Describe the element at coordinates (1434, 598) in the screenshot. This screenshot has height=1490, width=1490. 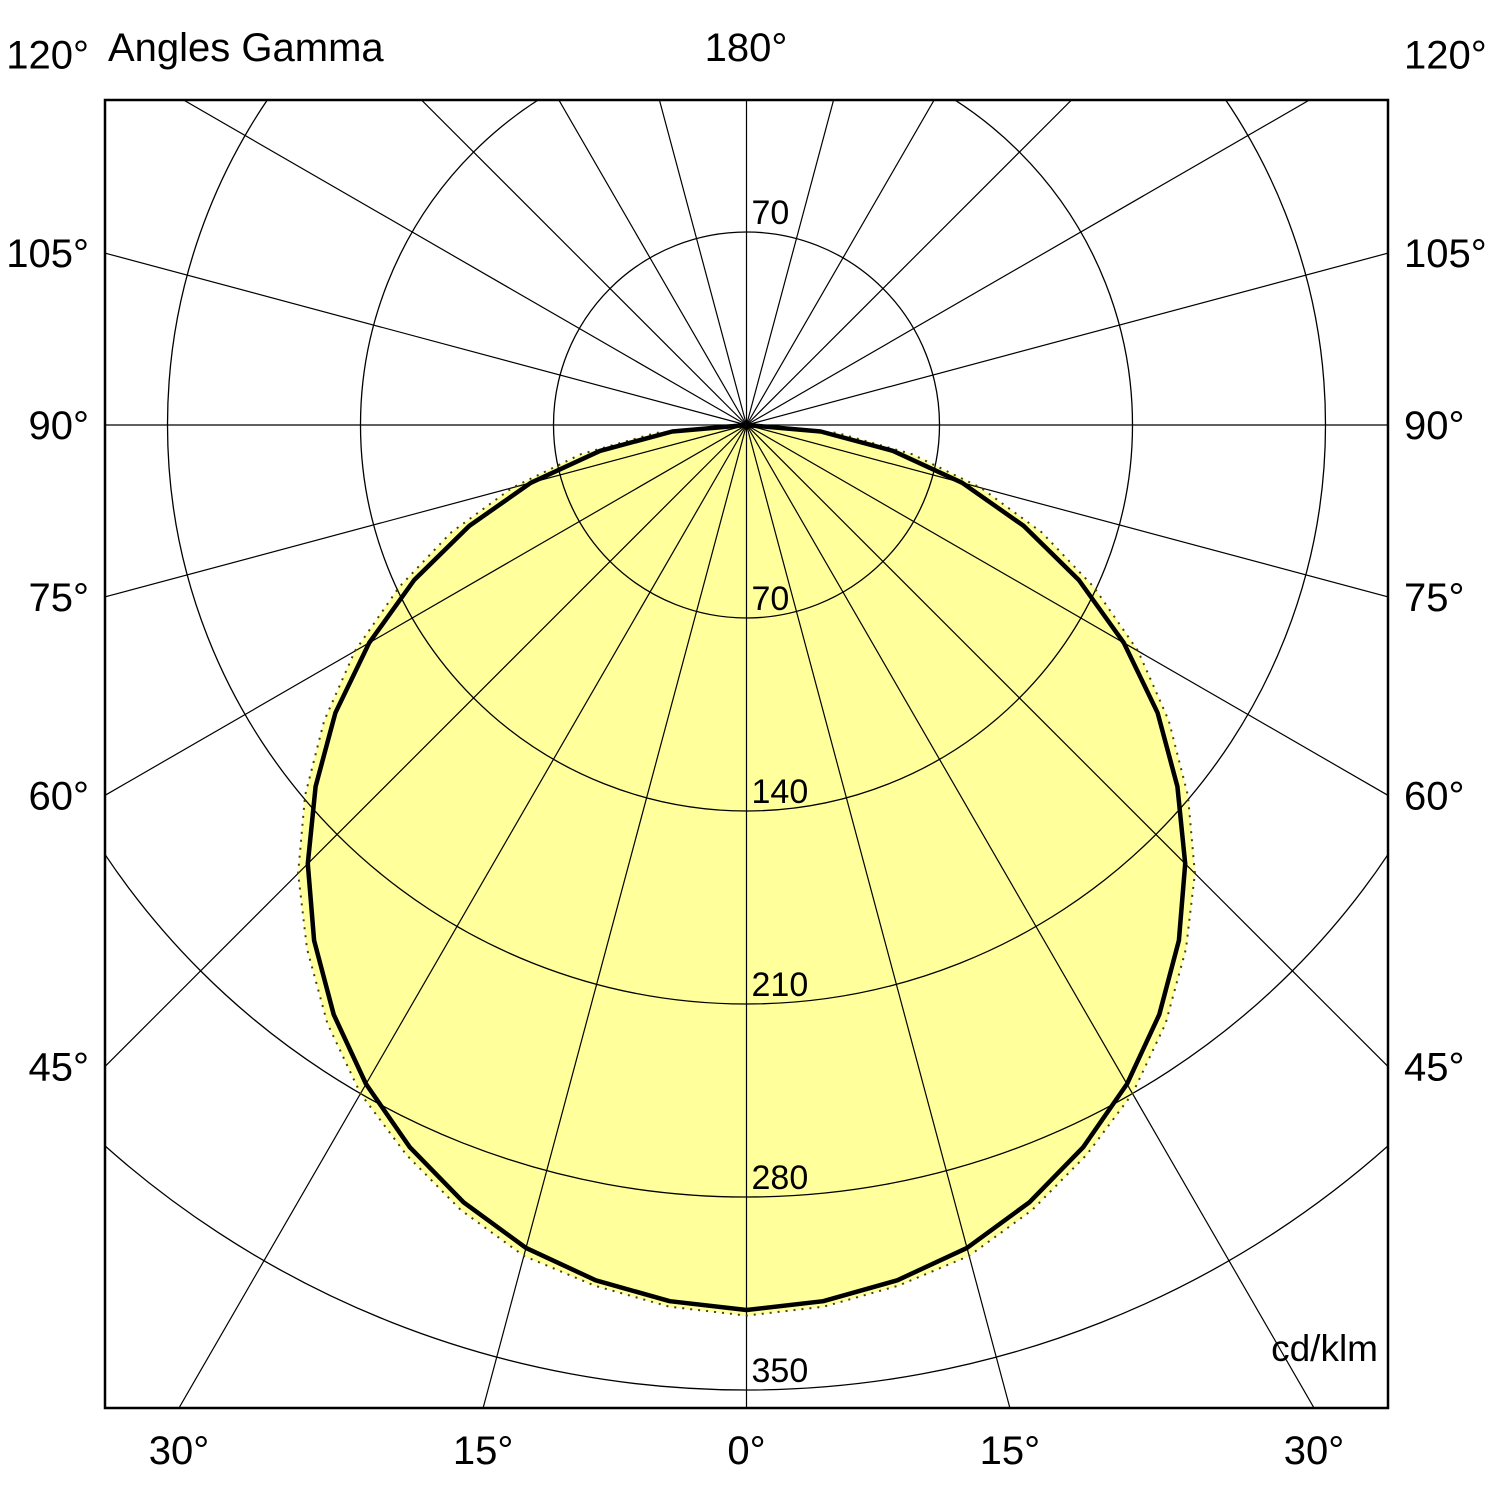
I see `gamma-axis-label-right: 75°` at that location.